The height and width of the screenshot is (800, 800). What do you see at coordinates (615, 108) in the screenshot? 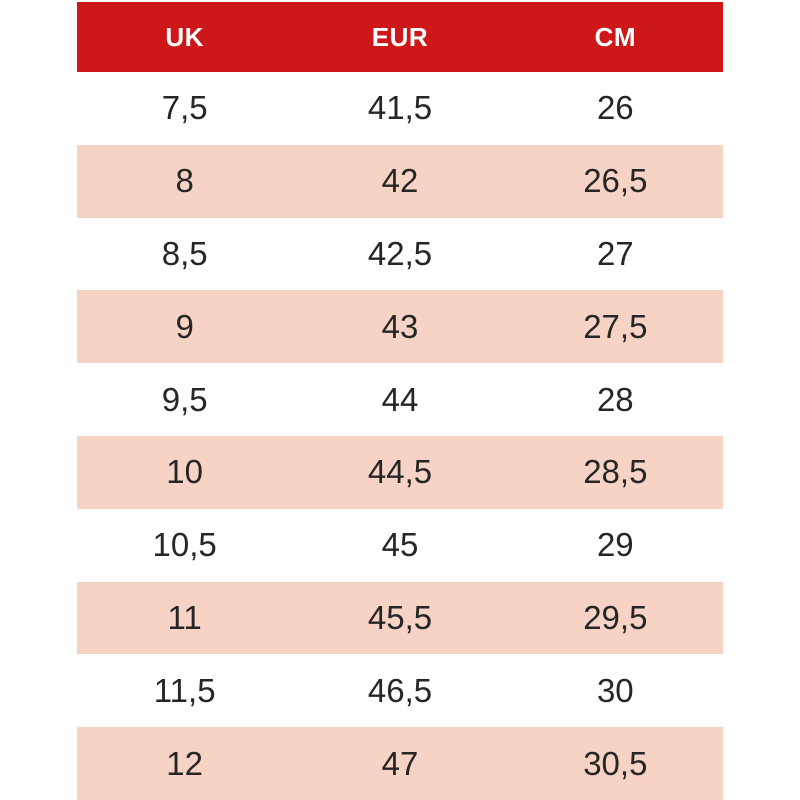
I see `cell-cm: 26` at bounding box center [615, 108].